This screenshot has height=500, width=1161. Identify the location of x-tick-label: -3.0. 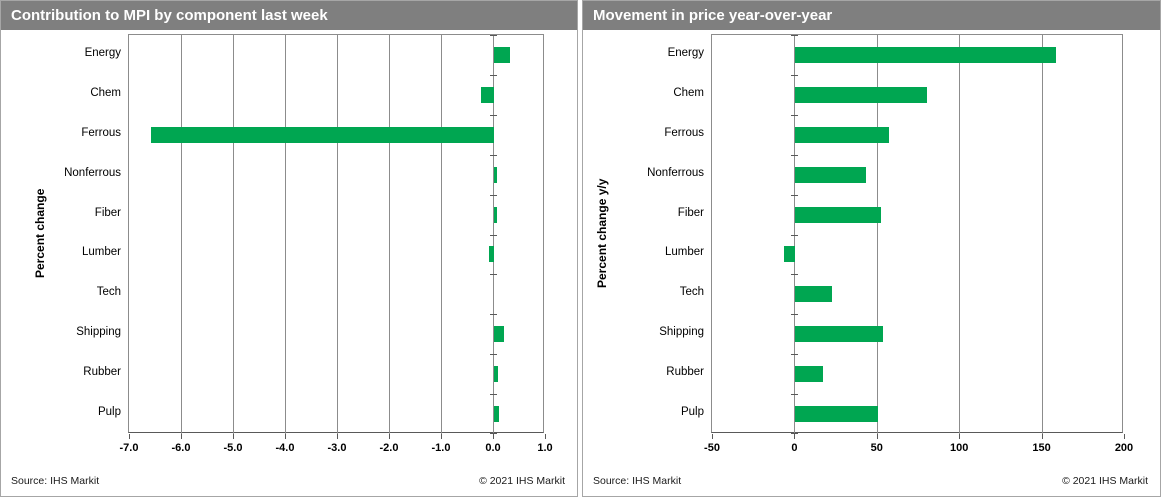
(337, 448).